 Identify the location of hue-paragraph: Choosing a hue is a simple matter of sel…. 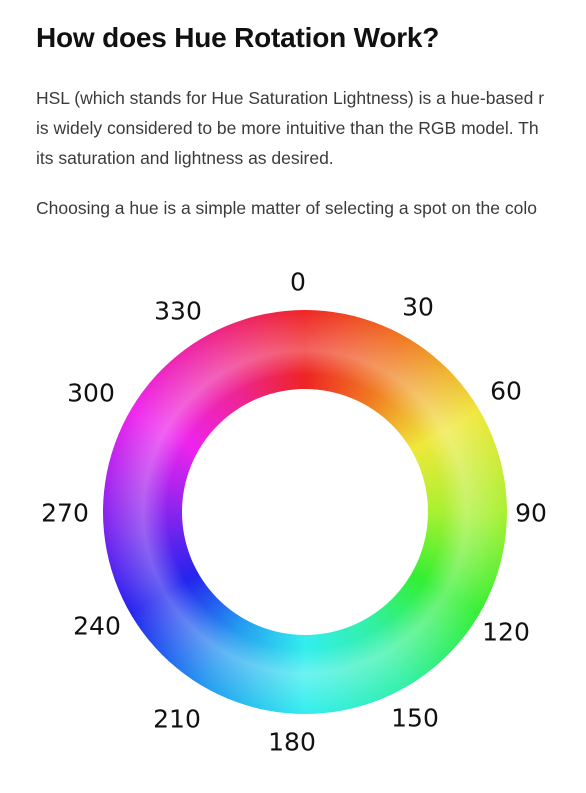
(286, 208).